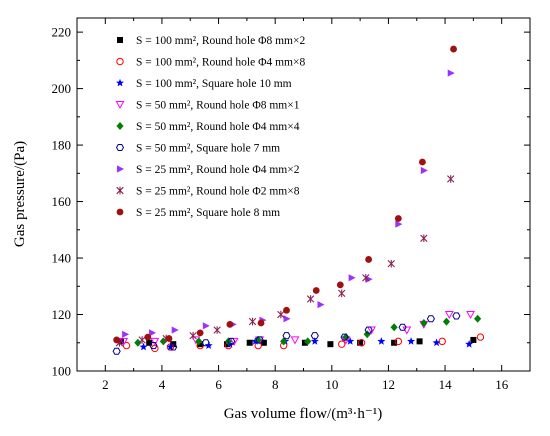  What do you see at coordinates (20, 194) in the screenshot?
I see `y-axis-title: Gas pressure/(Pa)` at bounding box center [20, 194].